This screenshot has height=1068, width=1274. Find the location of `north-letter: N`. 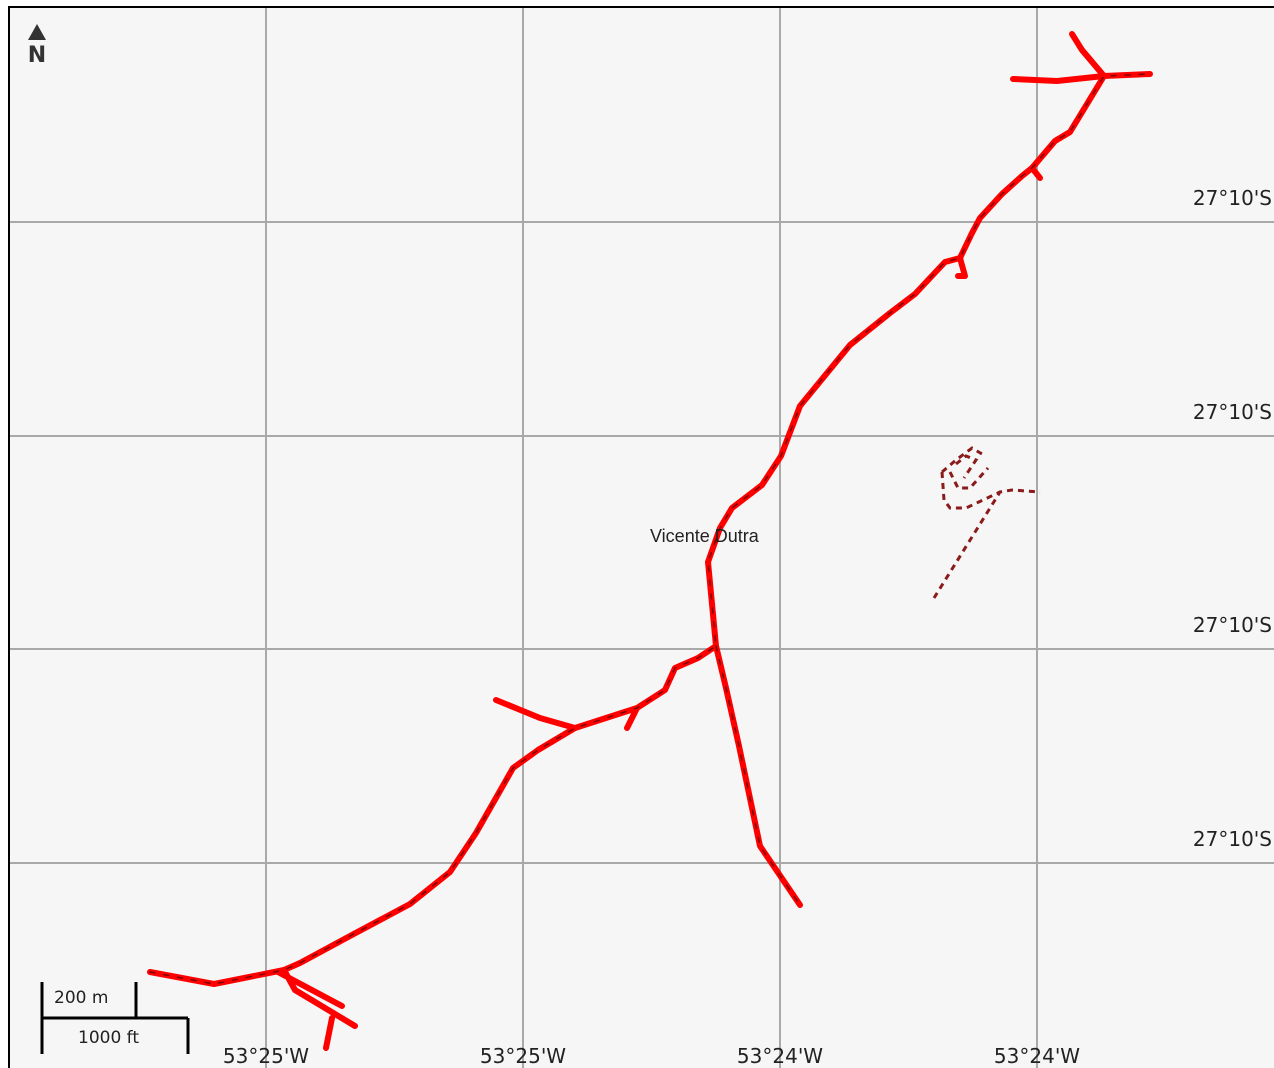

north-letter: N is located at coordinates (37, 55).